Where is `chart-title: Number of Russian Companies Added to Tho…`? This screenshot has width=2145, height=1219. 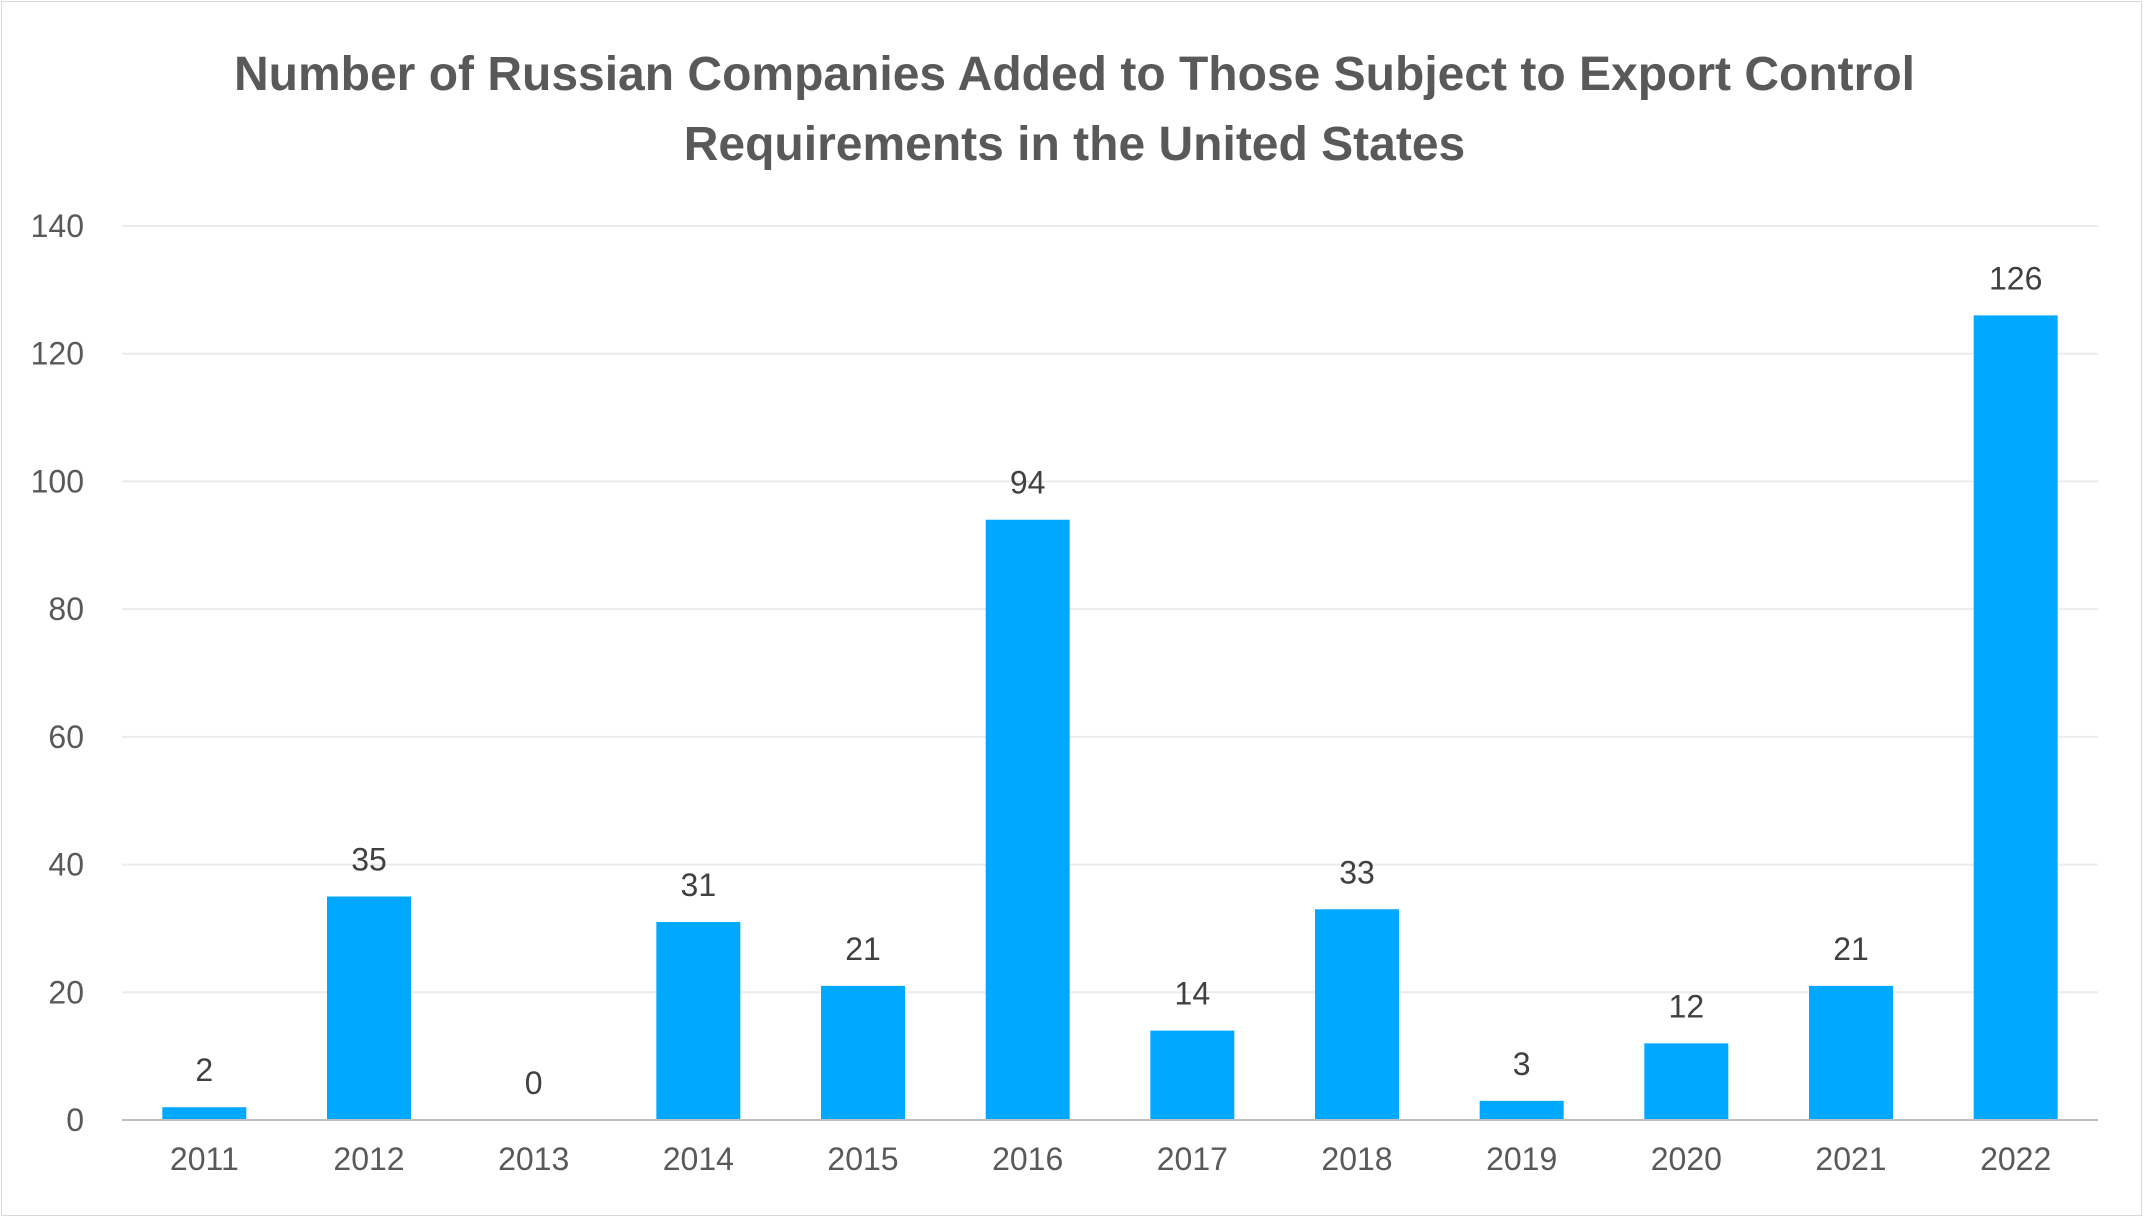 chart-title: Number of Russian Companies Added to Tho… is located at coordinates (1074, 109).